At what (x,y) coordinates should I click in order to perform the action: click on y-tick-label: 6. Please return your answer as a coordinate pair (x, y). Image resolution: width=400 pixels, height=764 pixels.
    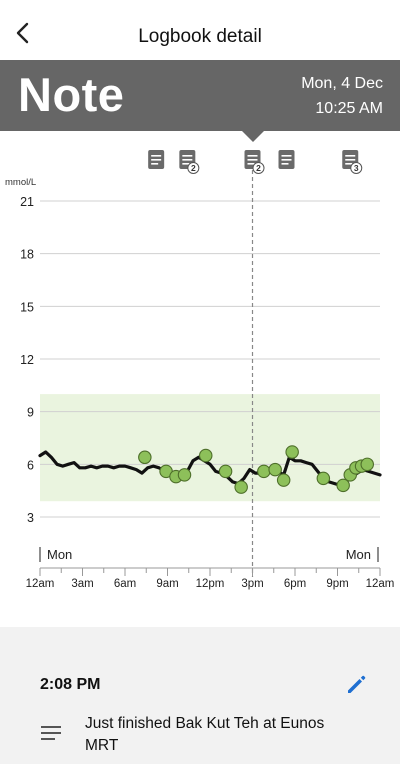
    Looking at the image, I should click on (30, 465).